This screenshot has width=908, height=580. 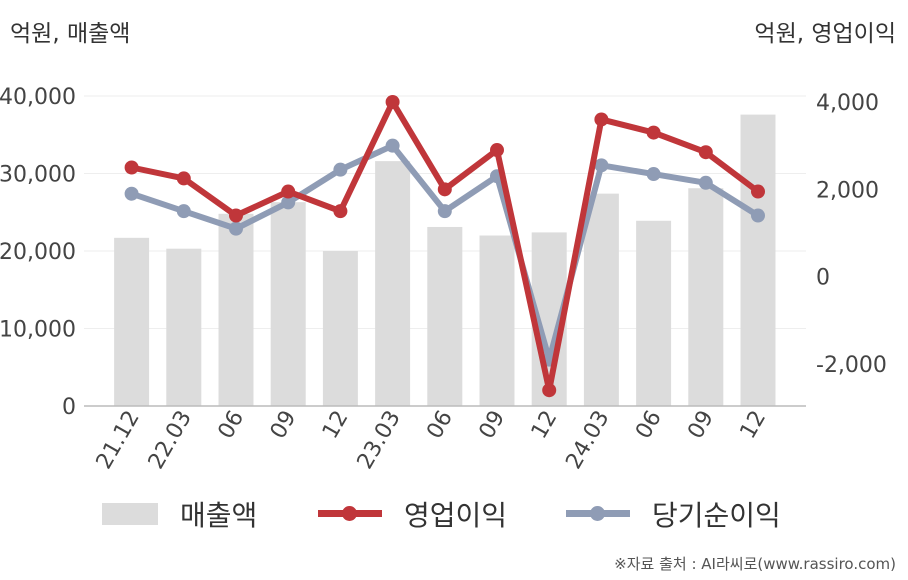 What do you see at coordinates (755, 564) in the screenshot?
I see `source-note: ※자료 출처 : AI라씨로(www.rassiro.com)` at bounding box center [755, 564].